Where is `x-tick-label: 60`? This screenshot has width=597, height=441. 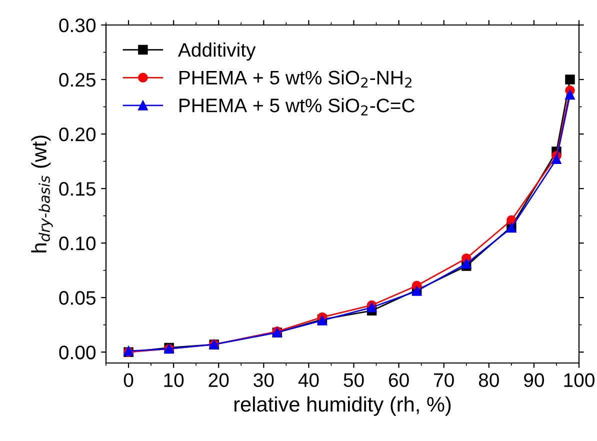 x-tick-label: 60 is located at coordinates (398, 380).